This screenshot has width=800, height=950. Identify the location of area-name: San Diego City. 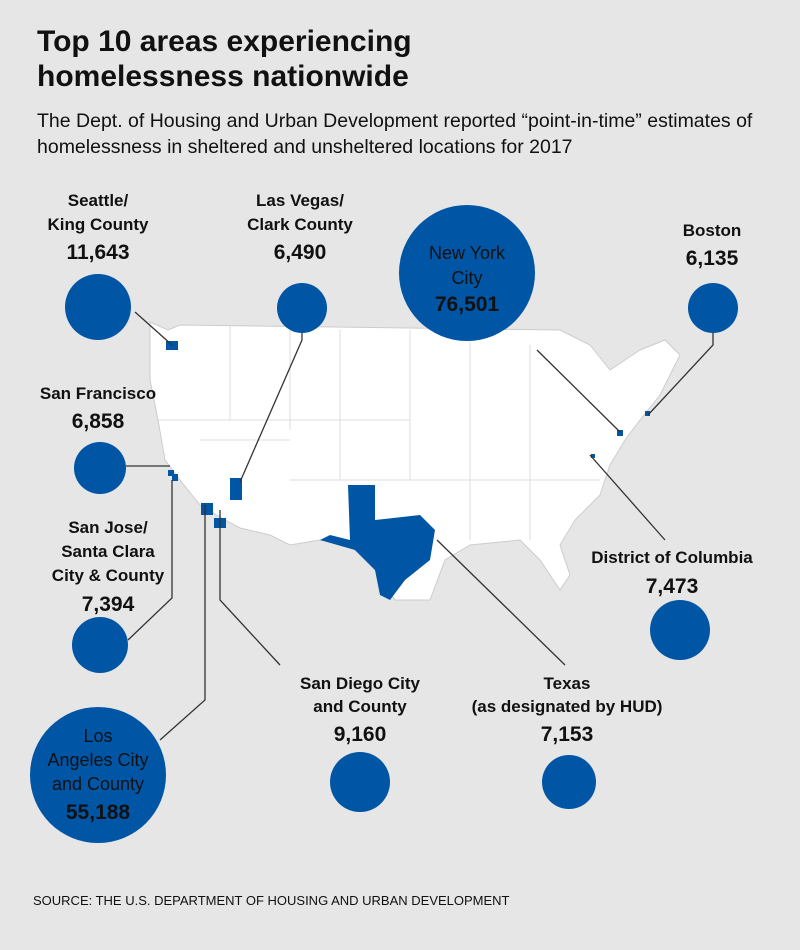
(360, 683).